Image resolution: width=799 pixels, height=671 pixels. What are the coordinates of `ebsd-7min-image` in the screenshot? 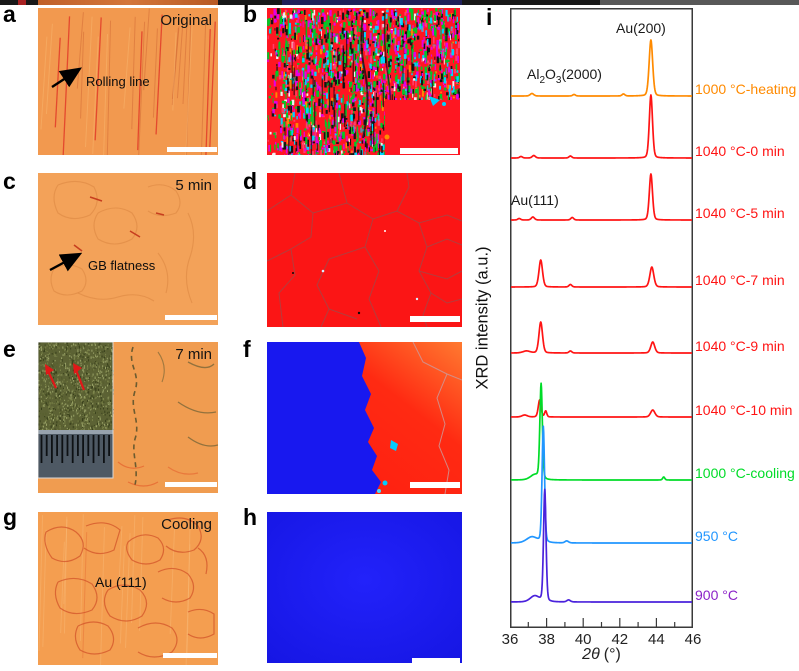 It's located at (364, 418).